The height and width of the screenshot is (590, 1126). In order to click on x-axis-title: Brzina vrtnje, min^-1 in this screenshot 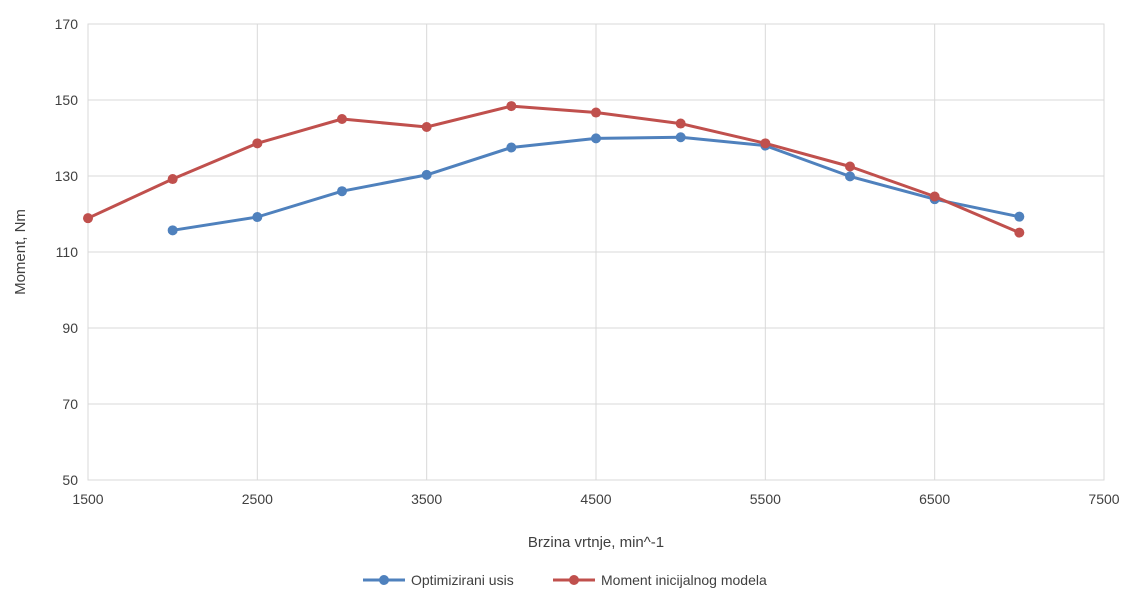, I will do `click(596, 542)`.